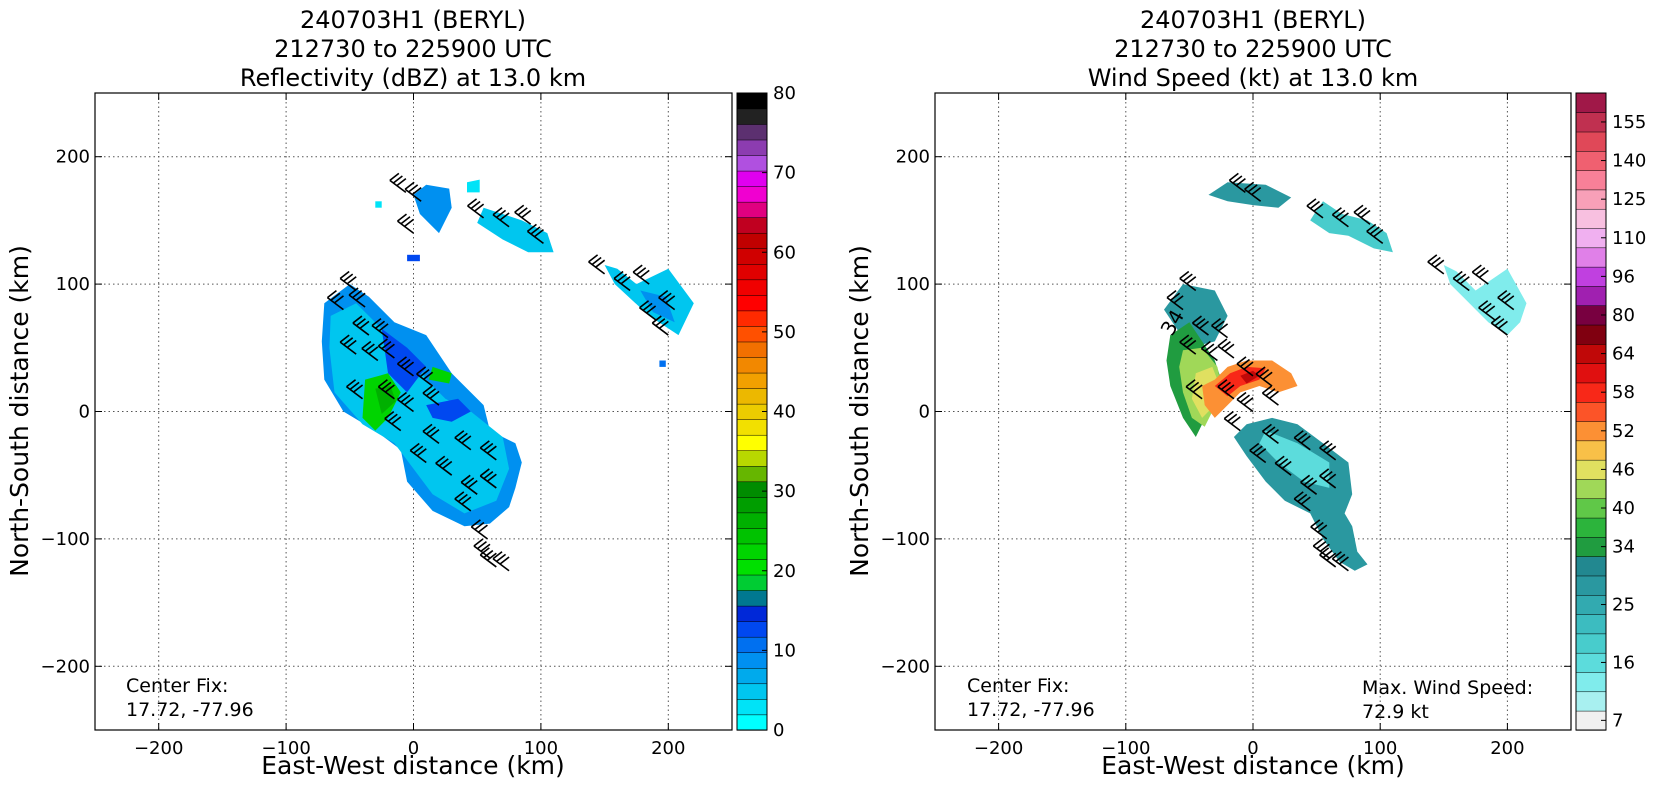 The width and height of the screenshot is (1655, 791). I want to click on title-line-3: Reflectivity (dBZ) at 13.0 km, so click(413, 78).